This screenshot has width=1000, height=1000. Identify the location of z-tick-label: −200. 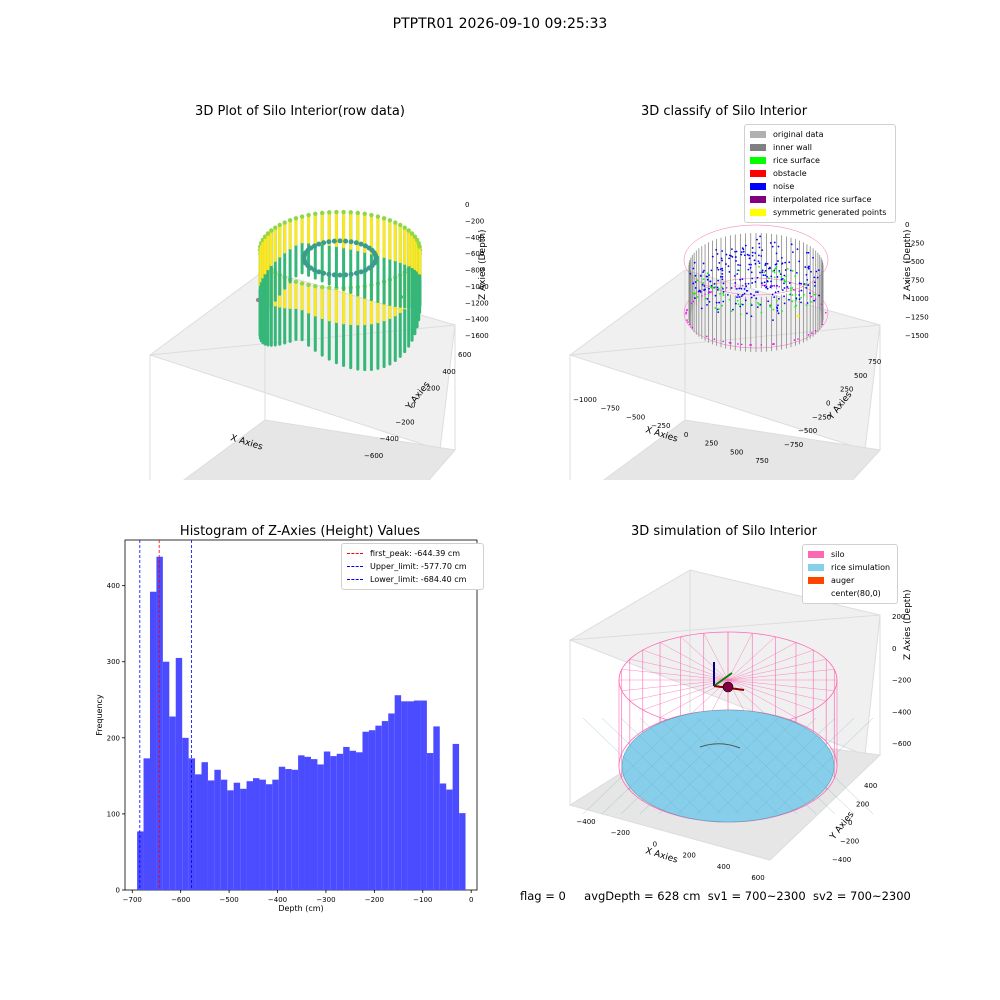
(474, 221).